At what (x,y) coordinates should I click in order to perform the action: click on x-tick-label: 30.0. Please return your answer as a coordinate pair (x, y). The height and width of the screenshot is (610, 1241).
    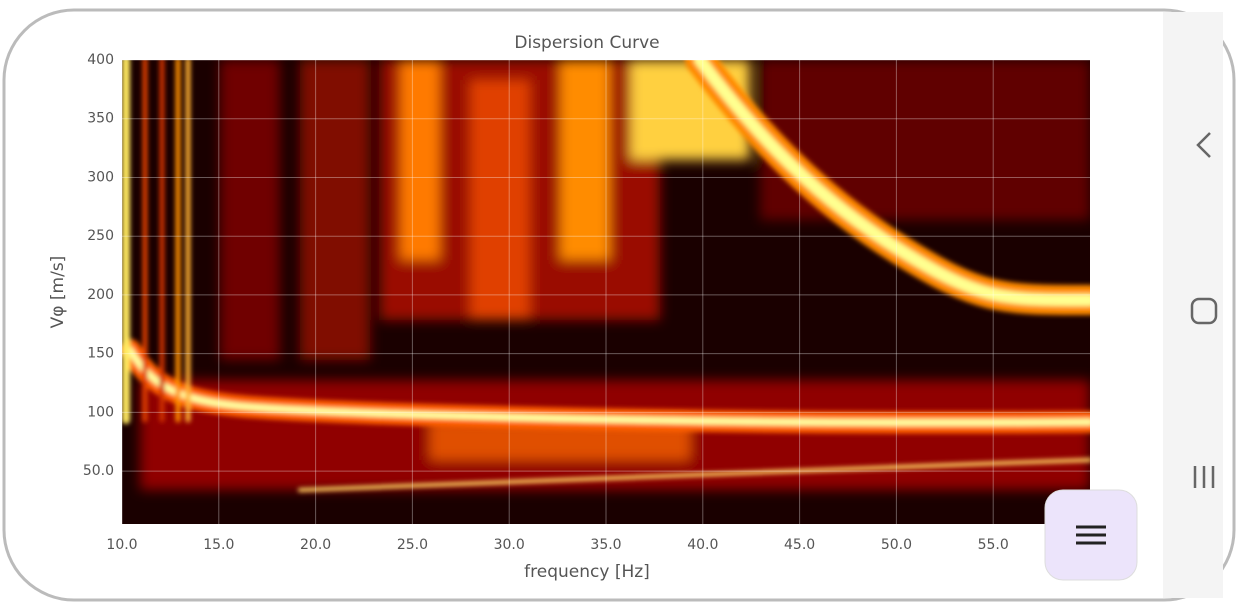
    Looking at the image, I should click on (509, 545).